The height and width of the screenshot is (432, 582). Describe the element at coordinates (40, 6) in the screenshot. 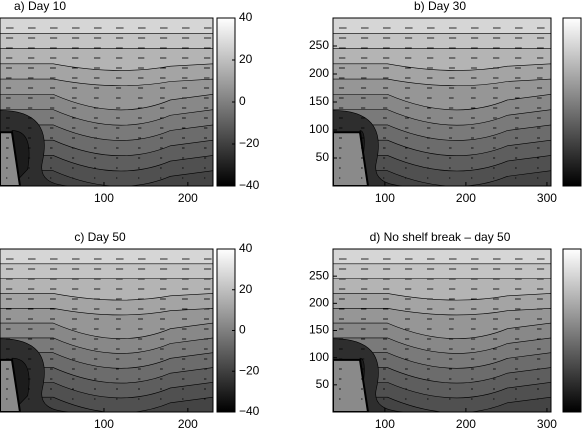

I see `panel-title: a) Day 10` at that location.